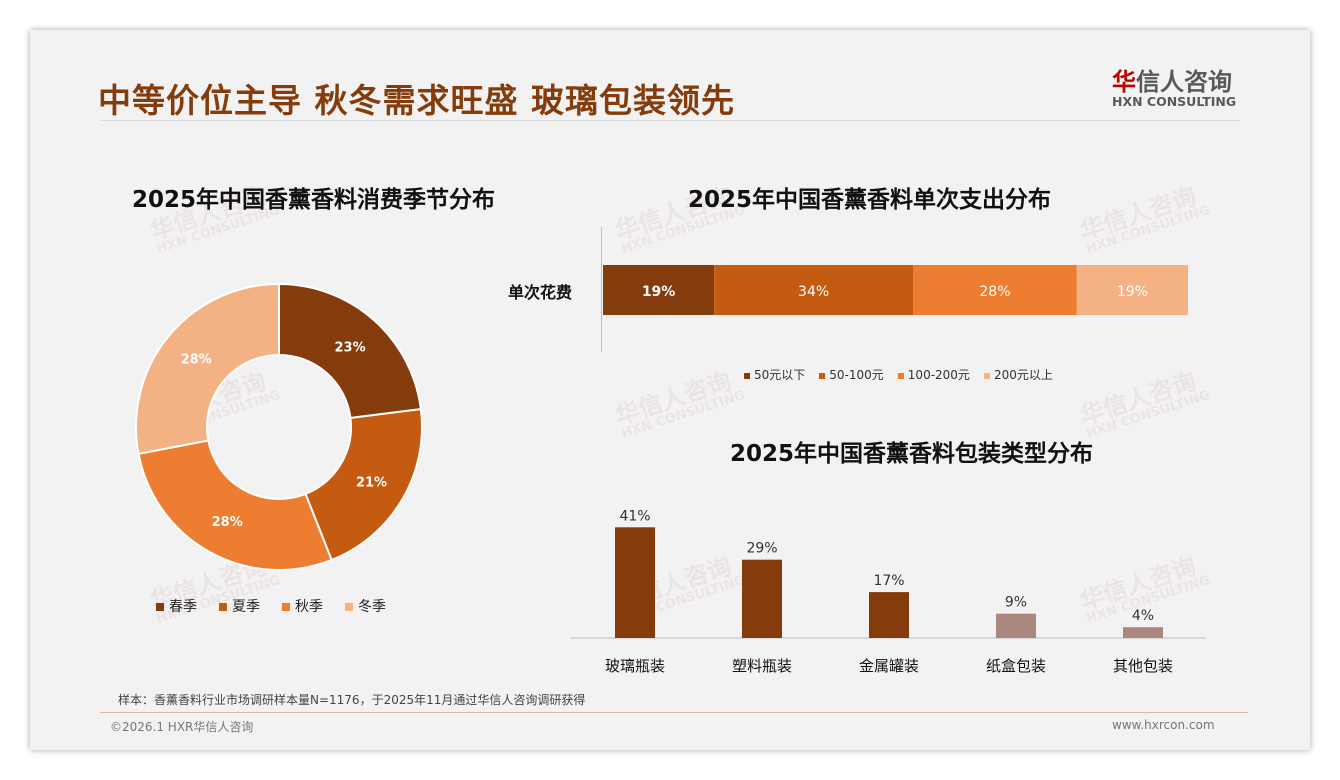 This screenshot has height=780, width=1340. Describe the element at coordinates (851, 374) in the screenshot. I see `legend-item: 50-100元` at that location.